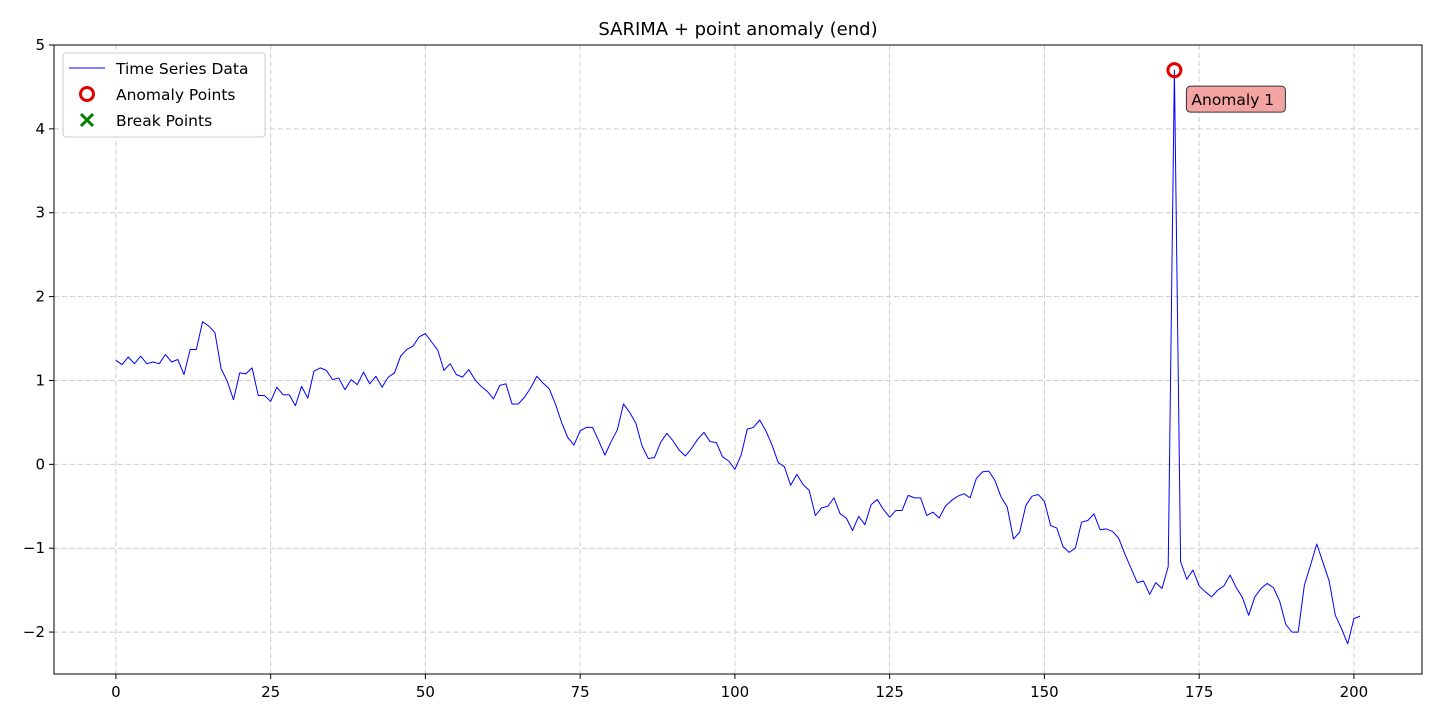 The height and width of the screenshot is (720, 1440). What do you see at coordinates (1354, 692) in the screenshot?
I see `x-tick-label: 200` at bounding box center [1354, 692].